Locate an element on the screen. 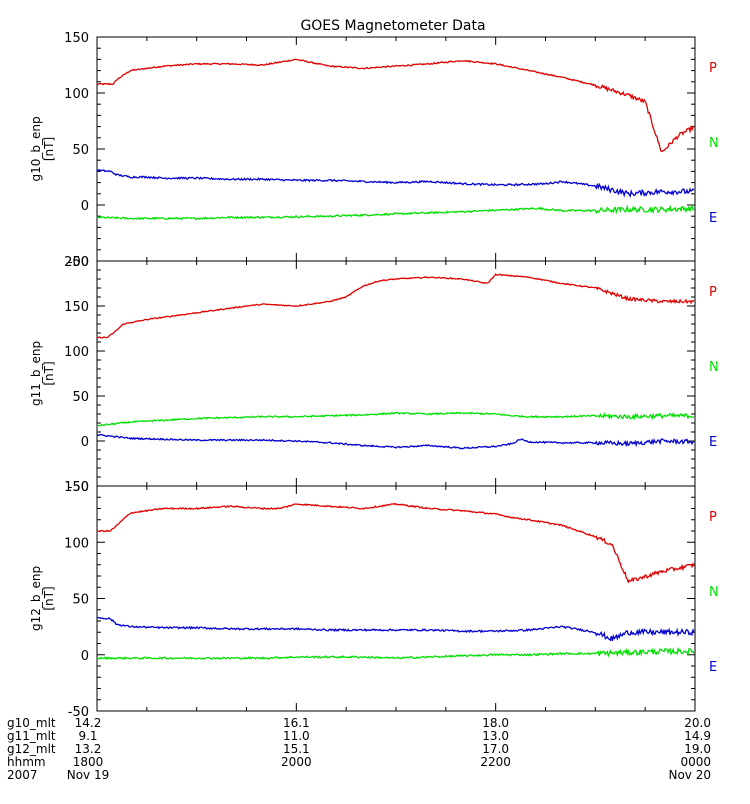  panel2-ytick-label: -50 is located at coordinates (78, 487).